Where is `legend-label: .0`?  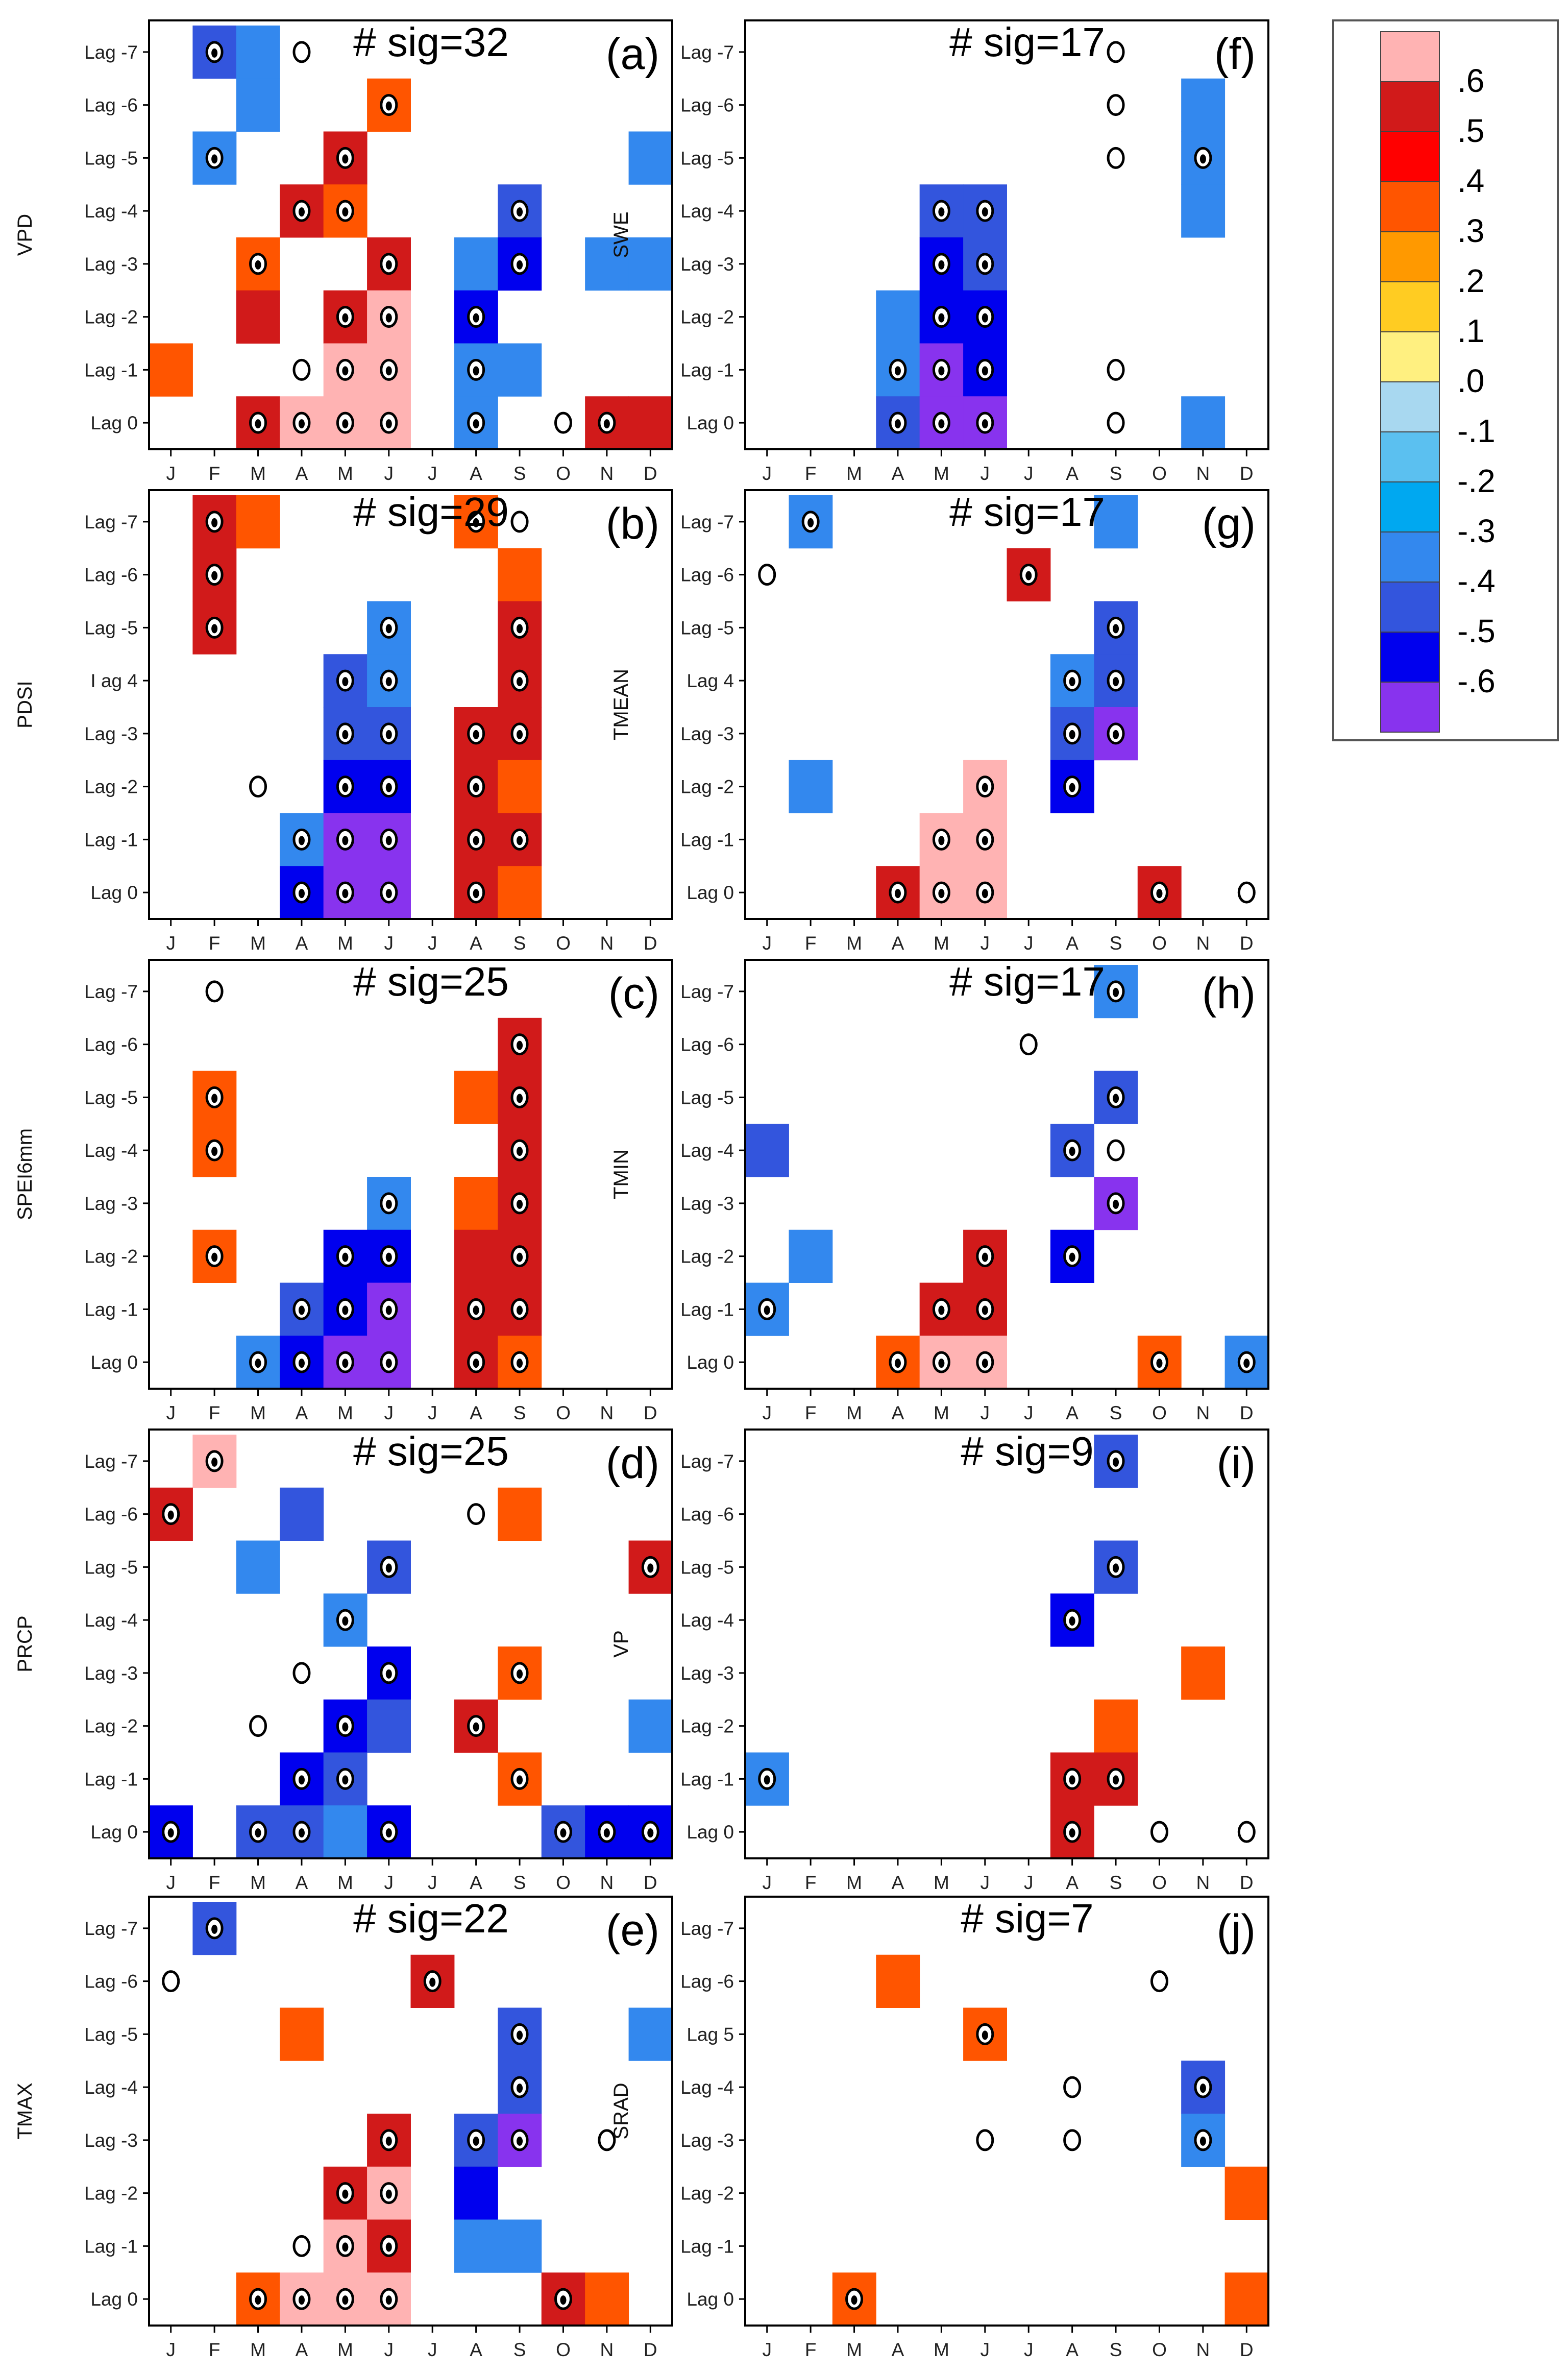 legend-label: .0 is located at coordinates (1470, 380).